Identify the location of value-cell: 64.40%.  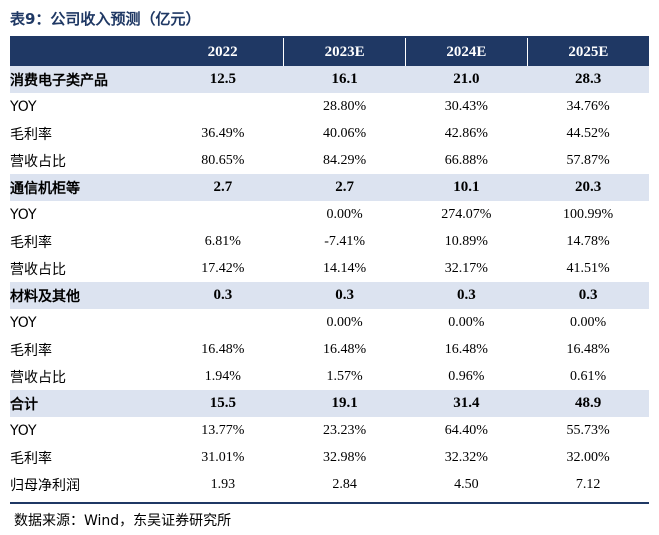
(466, 430).